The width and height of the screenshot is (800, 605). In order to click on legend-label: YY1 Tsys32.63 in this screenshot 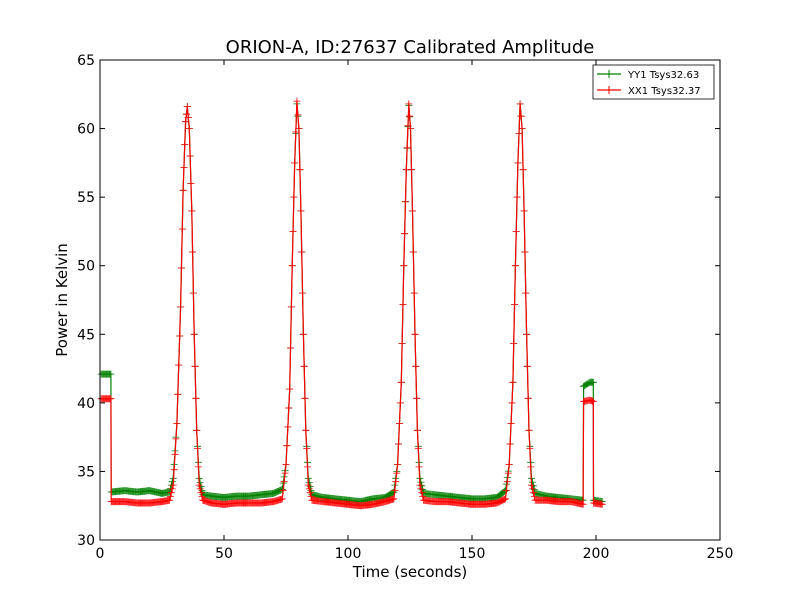, I will do `click(663, 75)`.